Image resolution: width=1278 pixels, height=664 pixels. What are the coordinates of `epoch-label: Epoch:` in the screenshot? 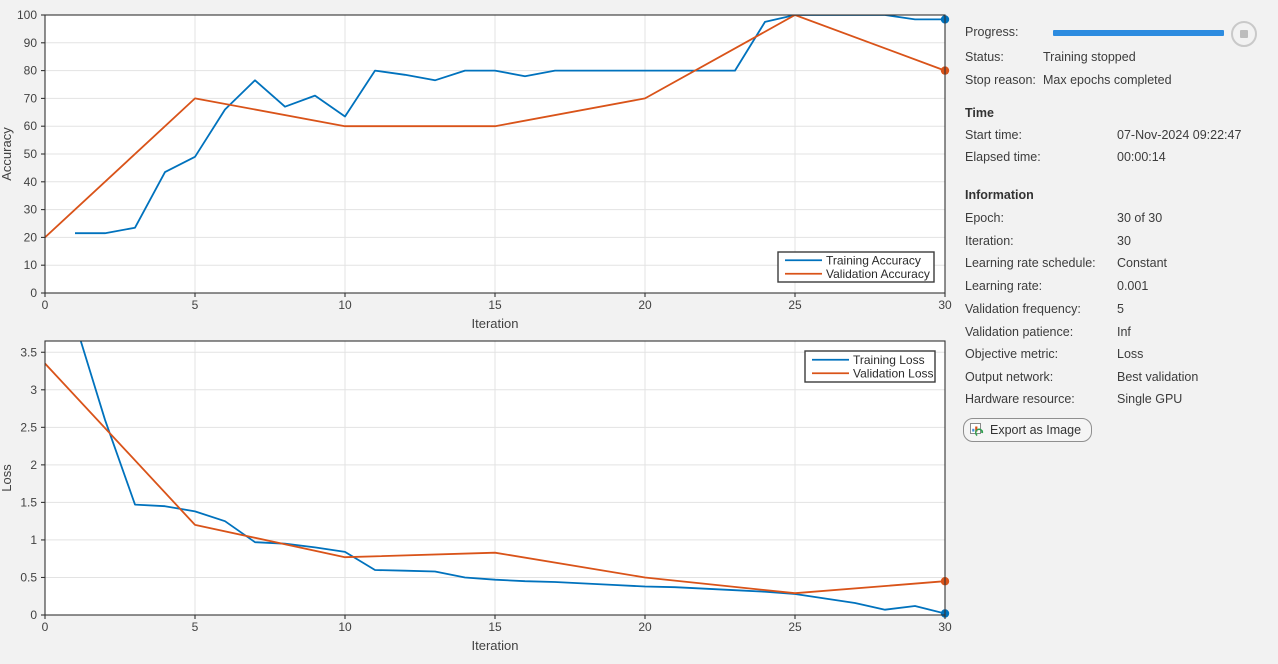 It's located at (984, 218).